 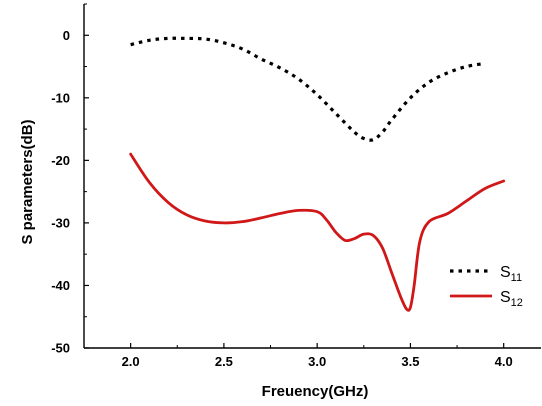 What do you see at coordinates (60, 160) in the screenshot?
I see `y-tick-label: -20` at bounding box center [60, 160].